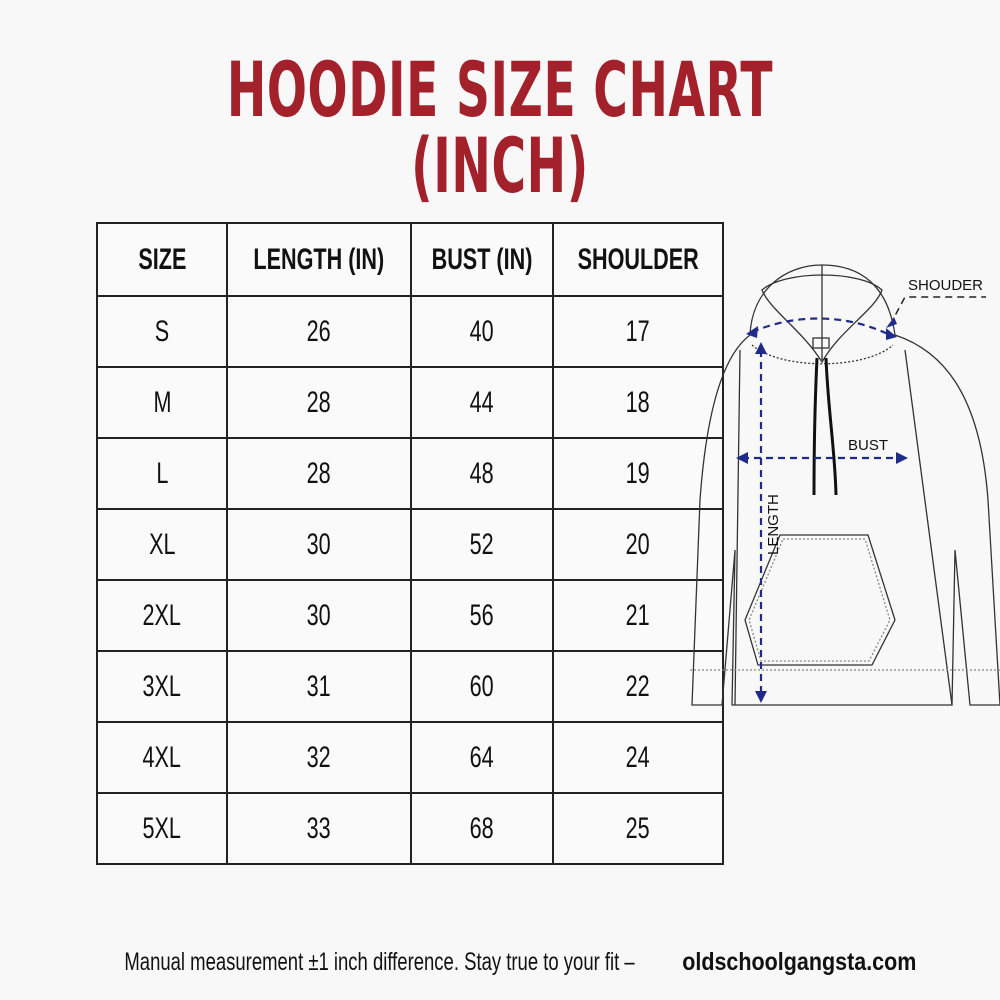  I want to click on drawstring-left, so click(815, 426).